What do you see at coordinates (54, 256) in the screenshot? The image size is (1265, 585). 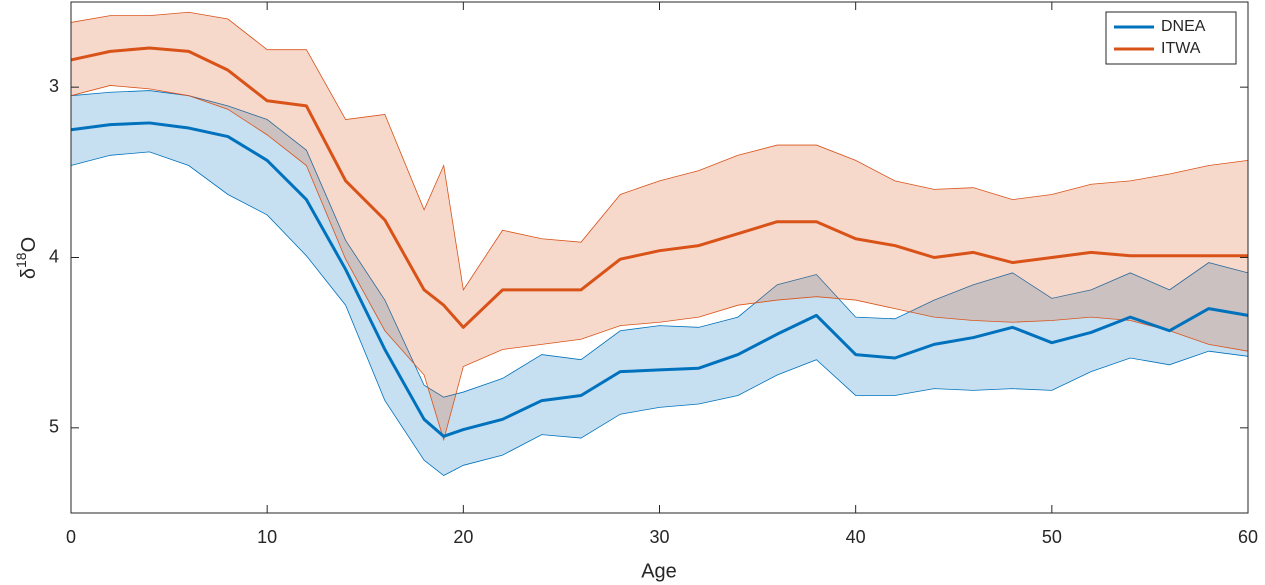 I see `y-tick-label: 4` at bounding box center [54, 256].